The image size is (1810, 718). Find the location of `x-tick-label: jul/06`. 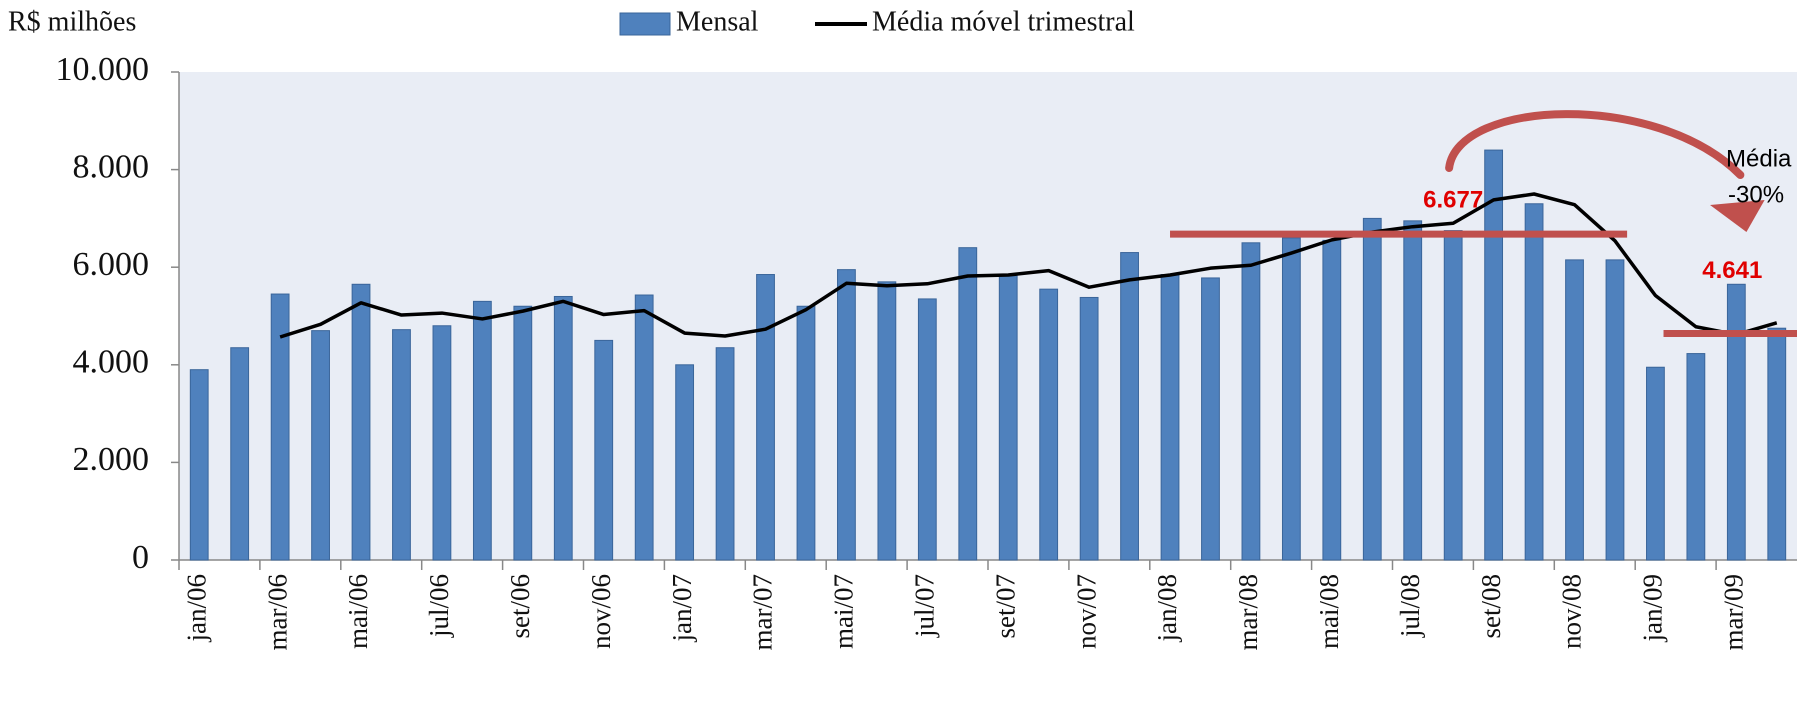

x-tick-label: jul/06 is located at coordinates (439, 606).